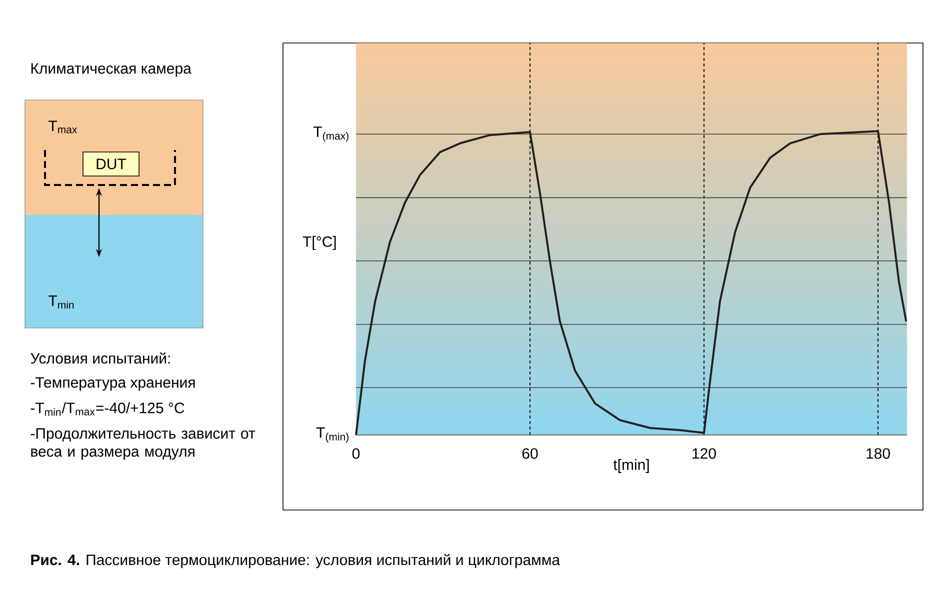 The width and height of the screenshot is (939, 592). Describe the element at coordinates (878, 453) in the screenshot. I see `x-tick-label: 180` at that location.